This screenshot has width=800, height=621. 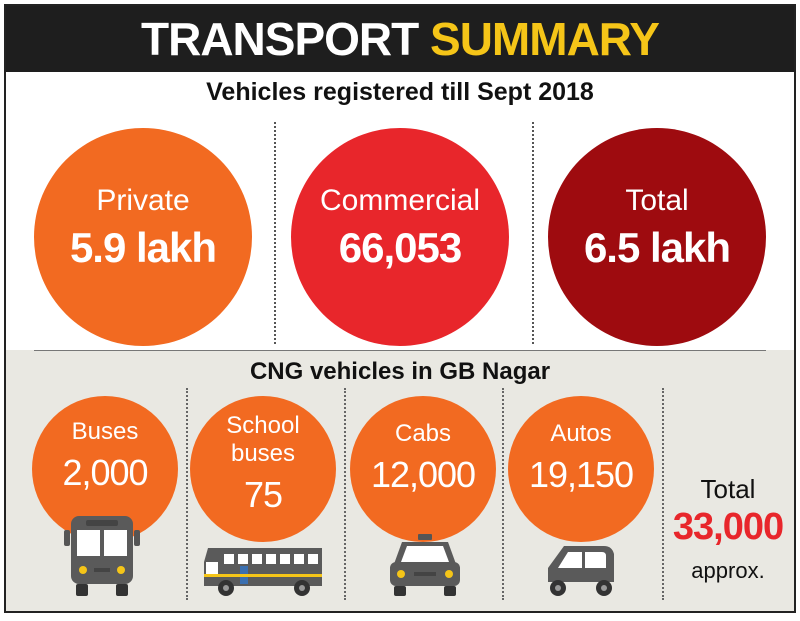 I want to click on header-banner: TRANSPORT SUMMARY, so click(x=400, y=39).